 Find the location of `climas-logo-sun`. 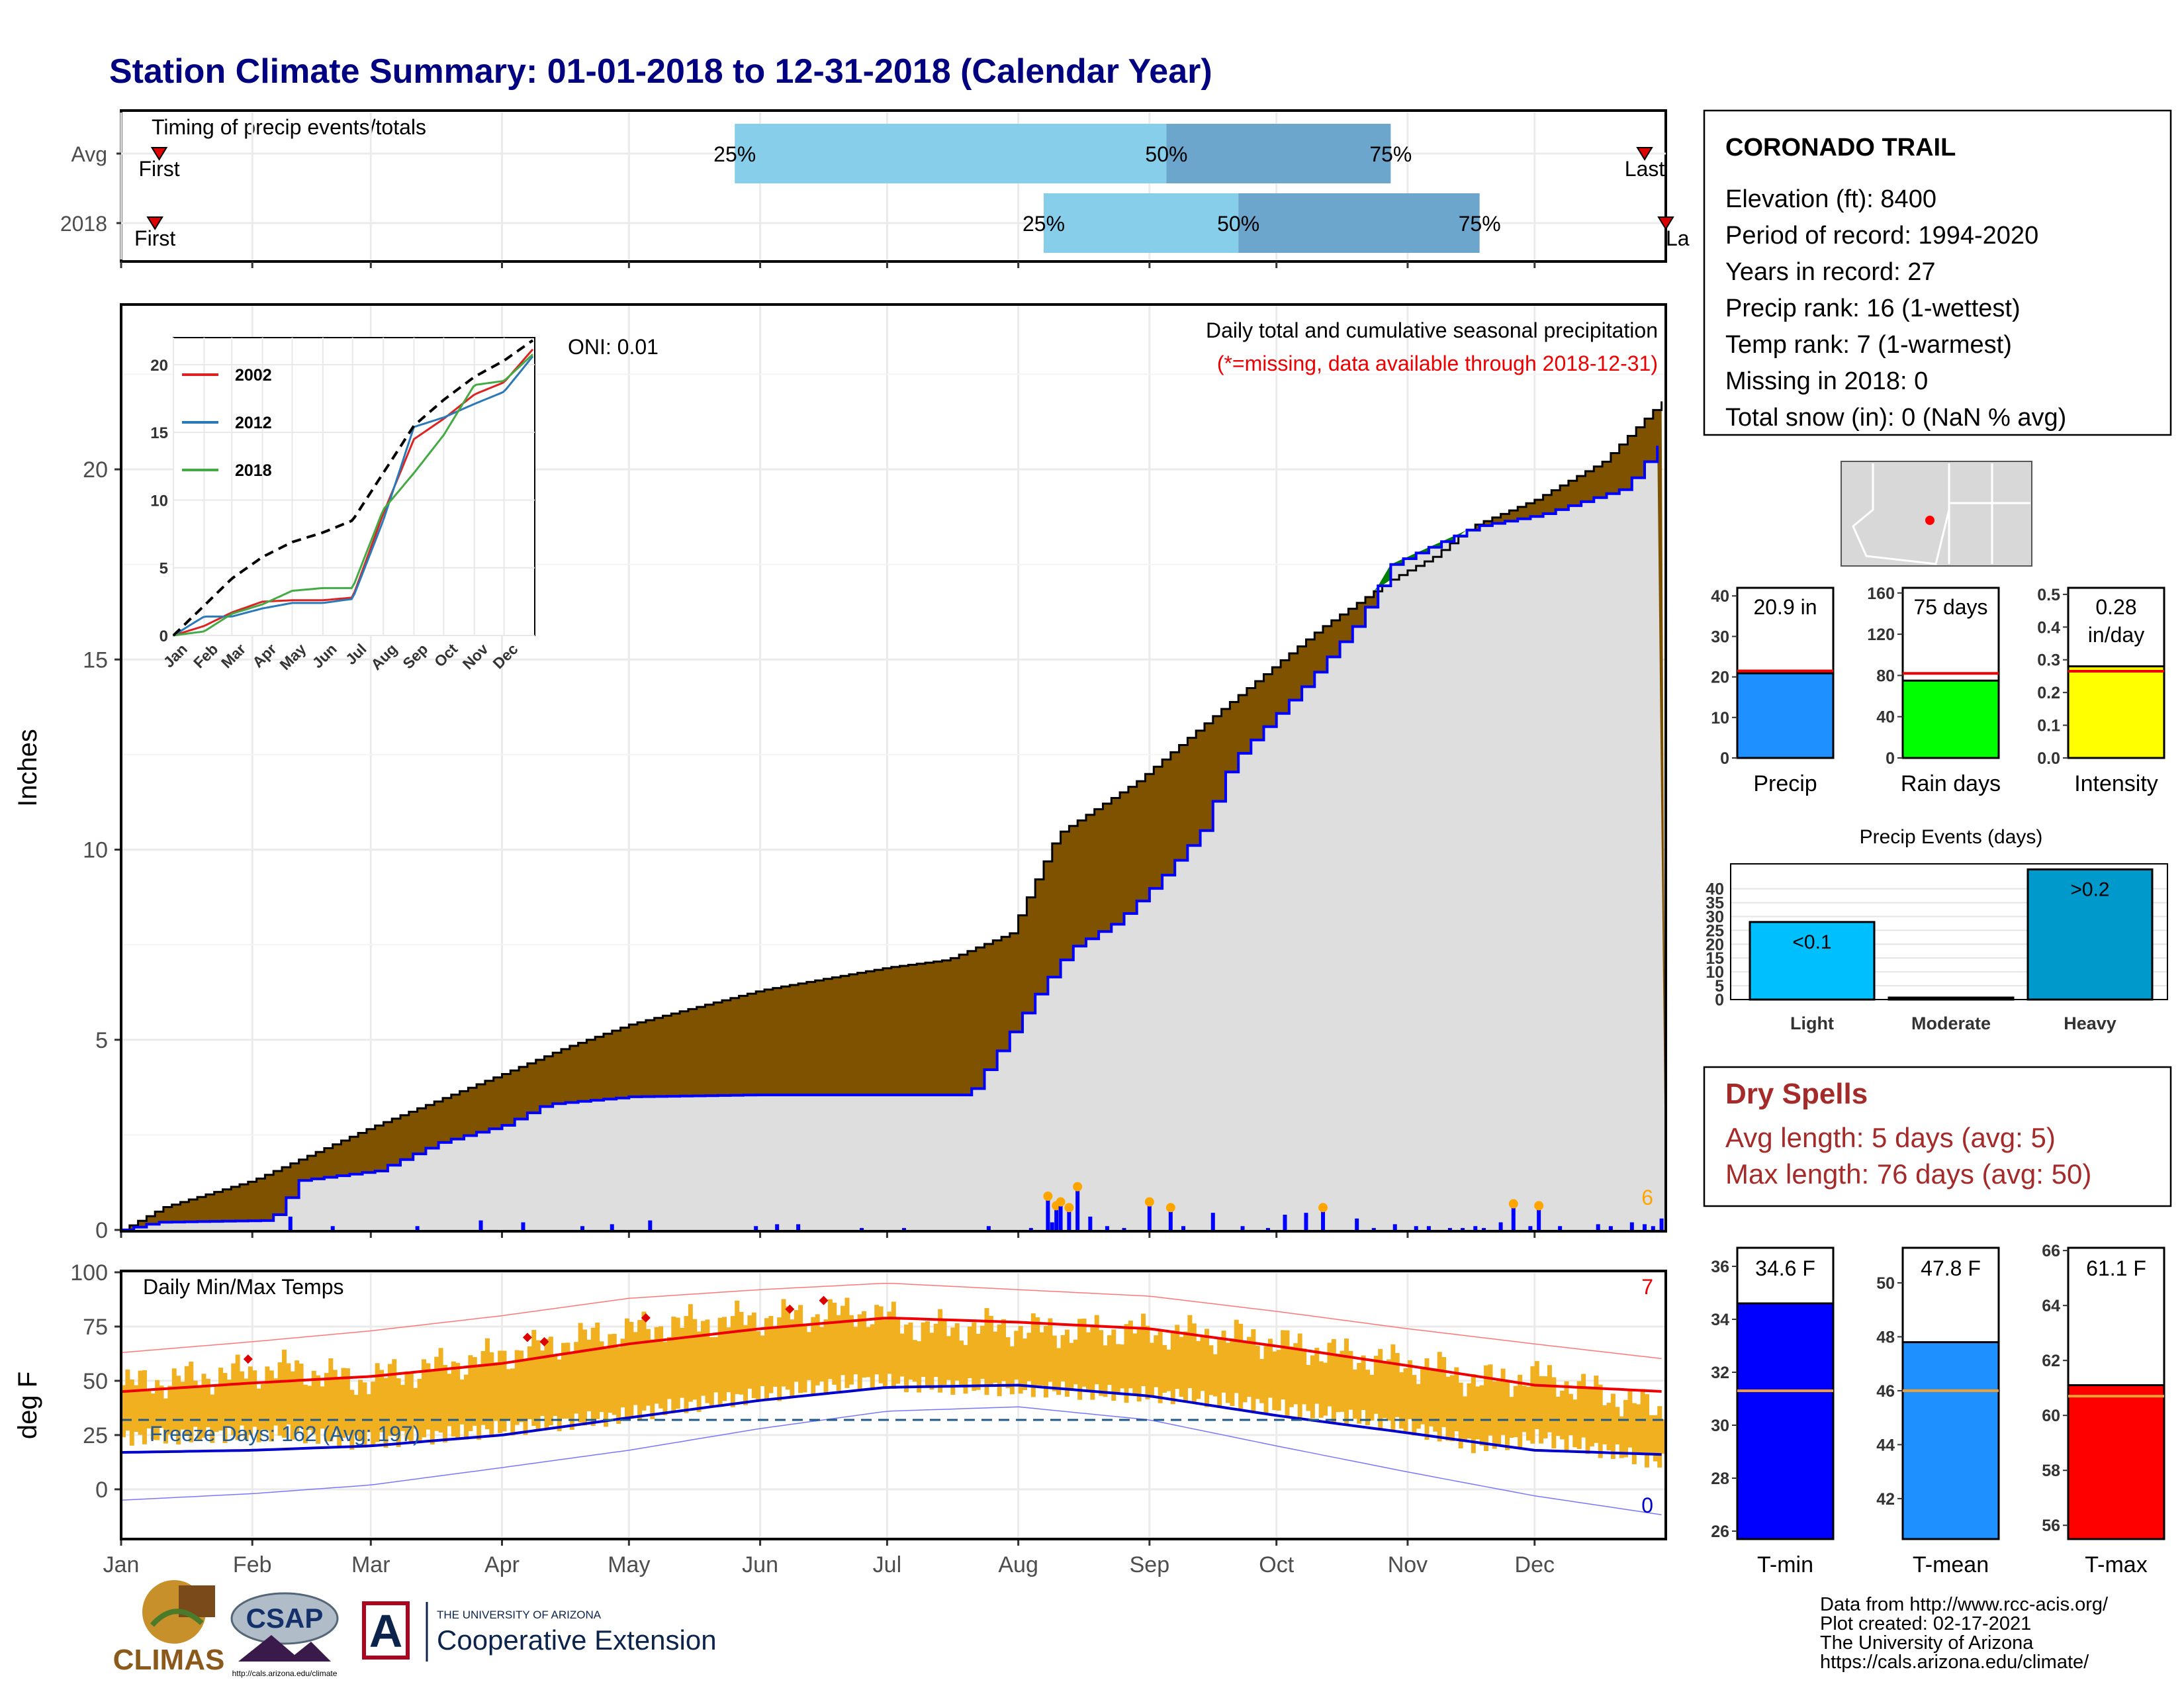

climas-logo-sun is located at coordinates (177, 1618).